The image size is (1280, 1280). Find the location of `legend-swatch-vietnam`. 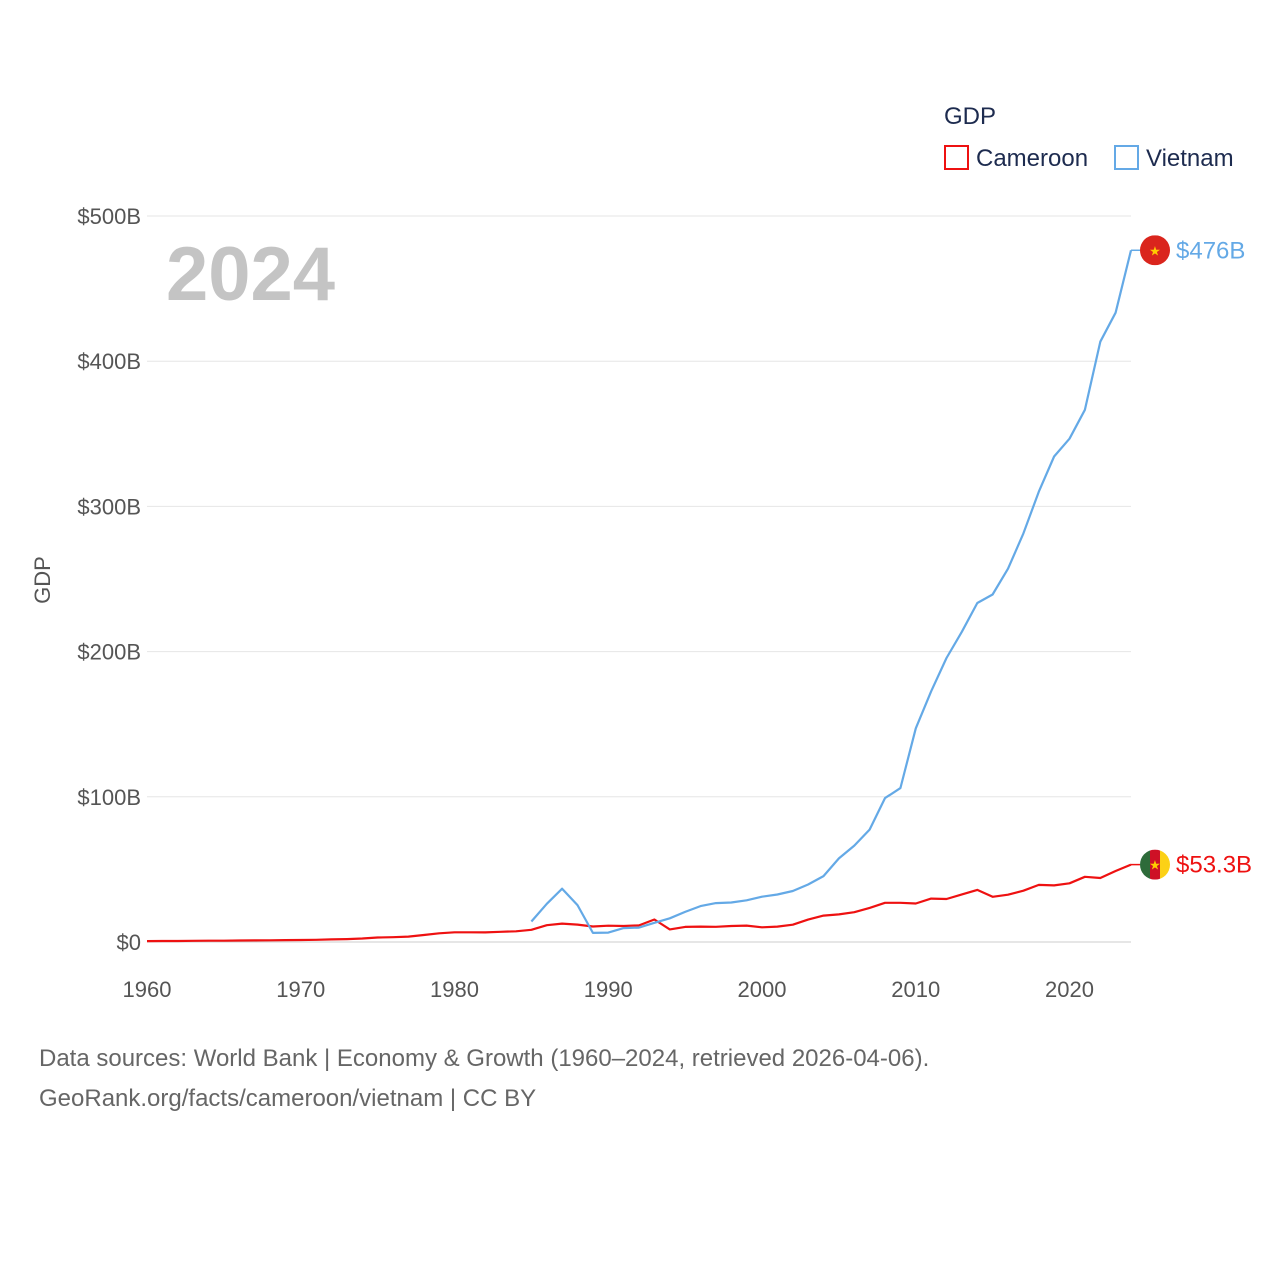

legend-swatch-vietnam is located at coordinates (1126, 157).